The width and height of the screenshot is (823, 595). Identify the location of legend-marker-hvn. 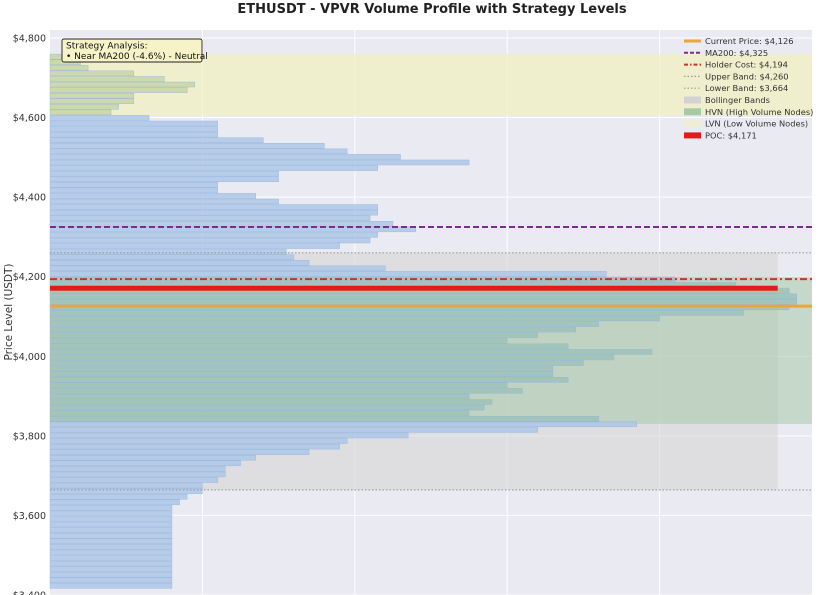
(692, 112).